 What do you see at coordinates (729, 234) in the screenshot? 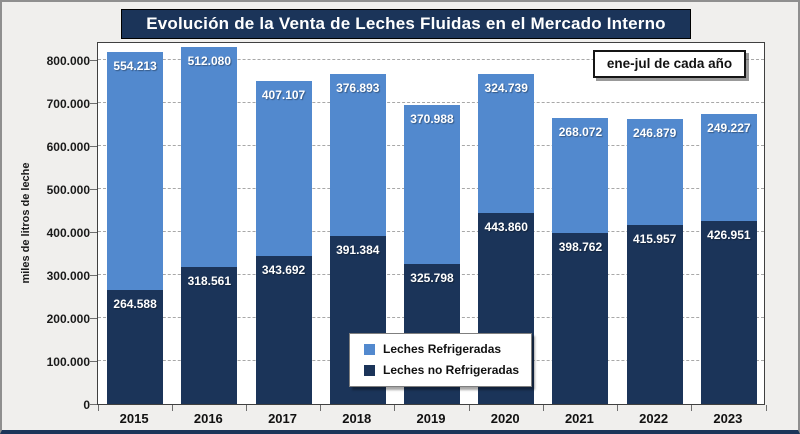
I see `bar-value-label: 426.951` at bounding box center [729, 234].